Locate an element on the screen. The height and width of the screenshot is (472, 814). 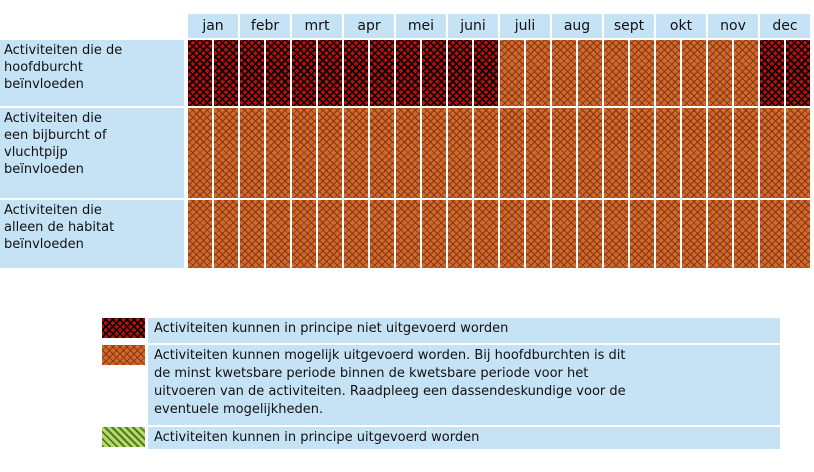
month-header: febr is located at coordinates (265, 26).